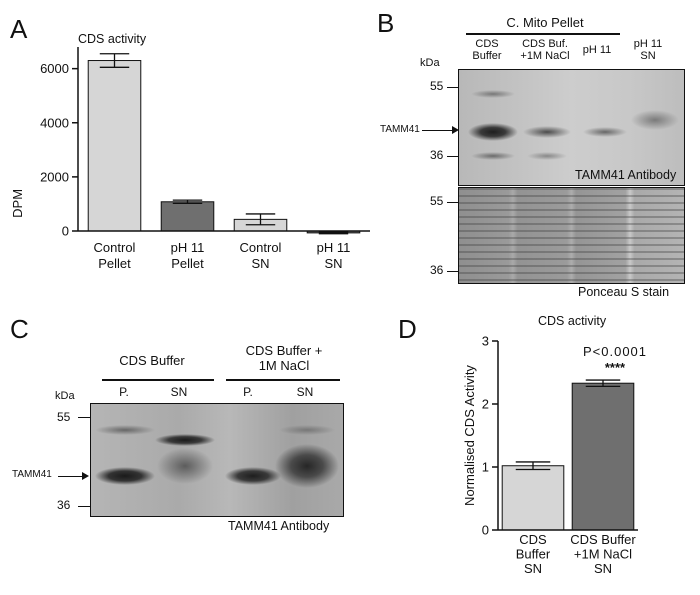 This screenshot has width=700, height=595. I want to click on panel-c-marker-36: 36, so click(64, 505).